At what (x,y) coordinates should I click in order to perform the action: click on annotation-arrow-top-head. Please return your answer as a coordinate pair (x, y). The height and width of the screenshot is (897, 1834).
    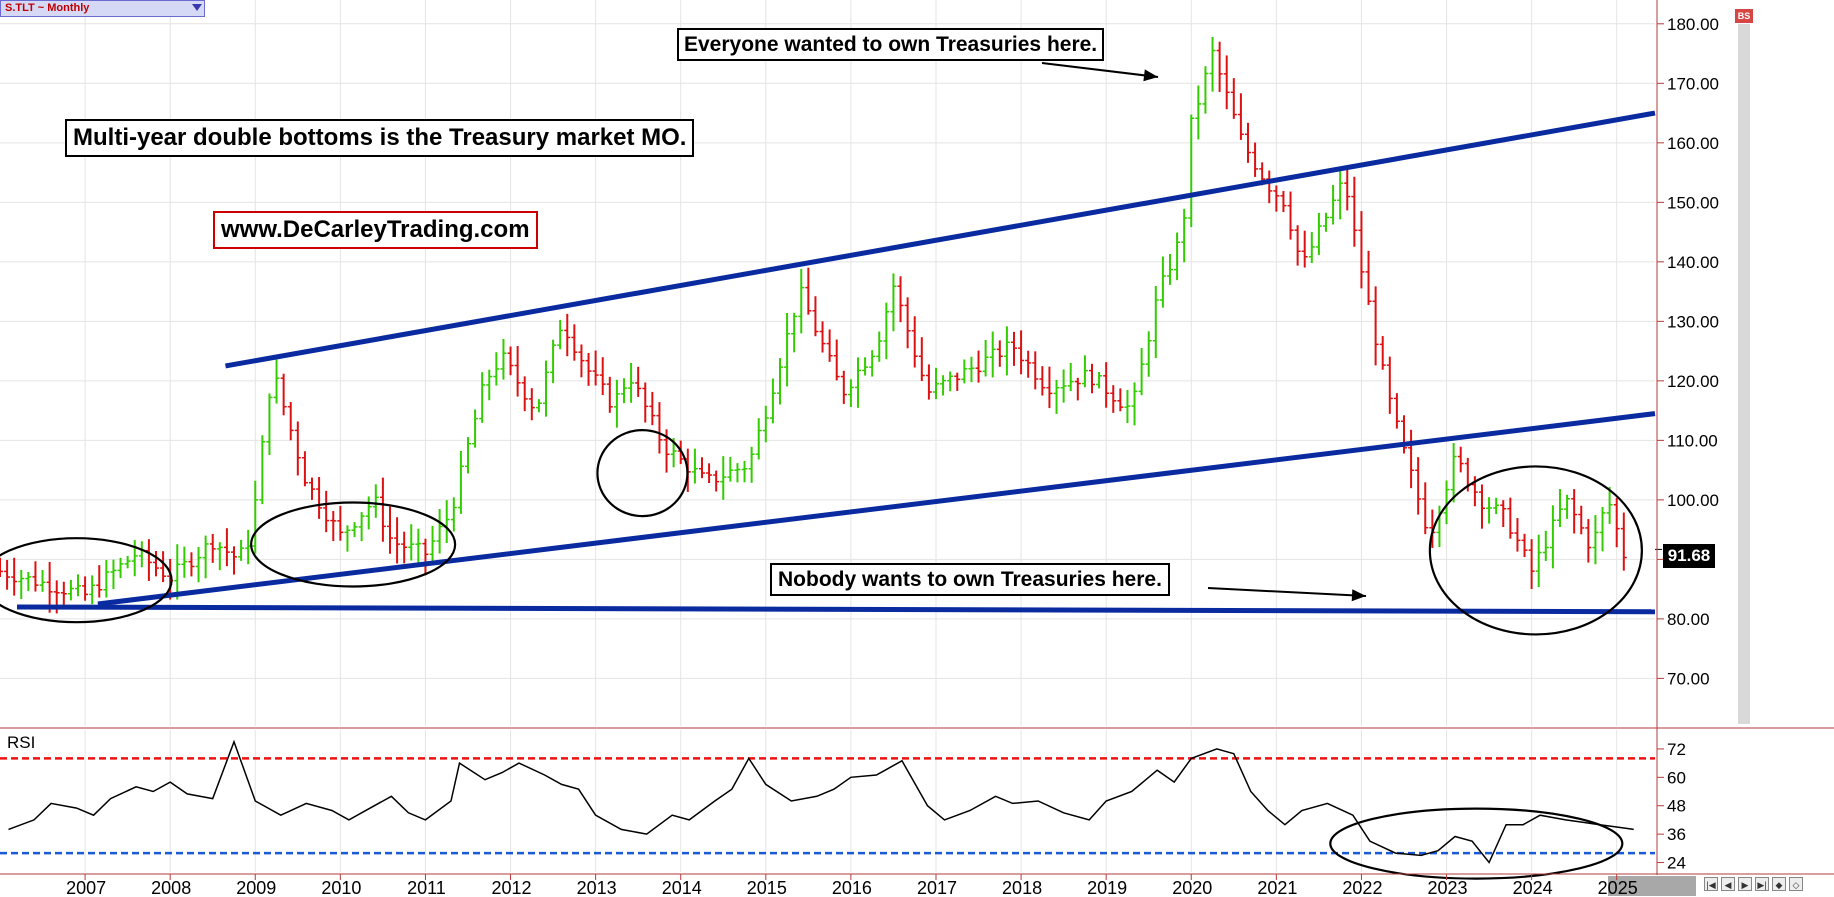
    Looking at the image, I should click on (1150, 75).